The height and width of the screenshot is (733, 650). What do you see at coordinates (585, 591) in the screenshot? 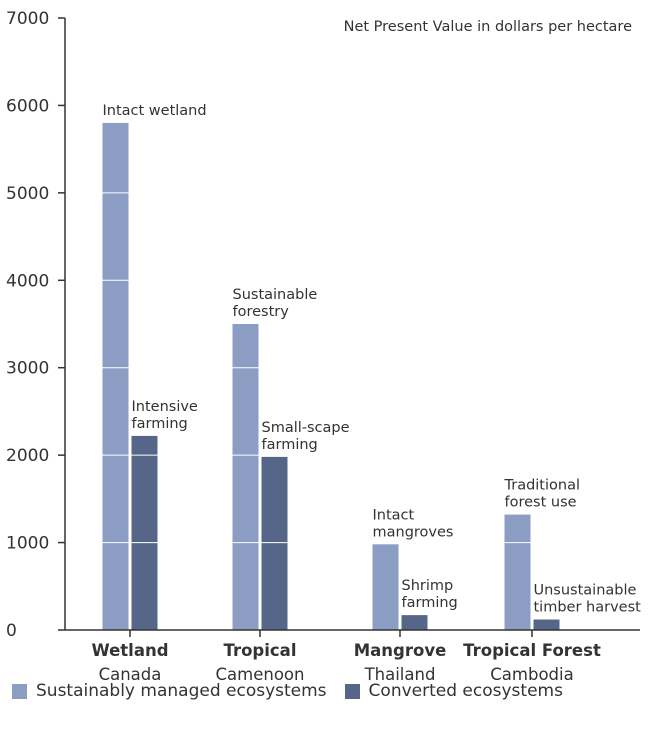
I see `bar-label: Unsustainable` at bounding box center [585, 591].